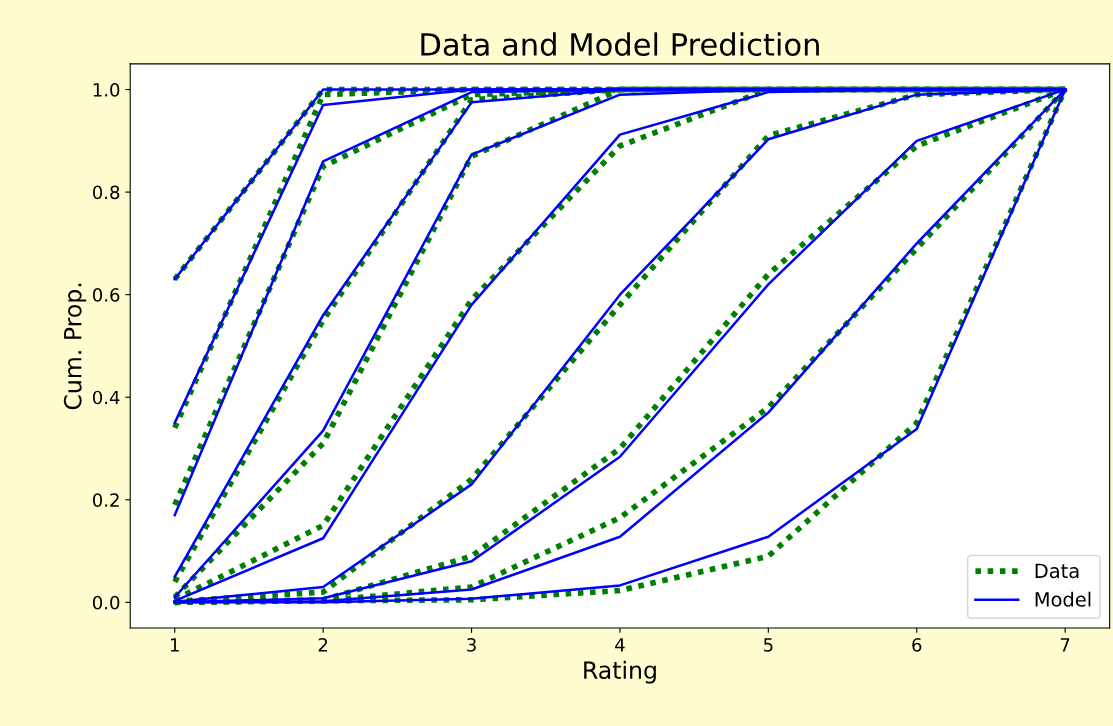  I want to click on y-tick-label: 0.4, so click(106, 397).